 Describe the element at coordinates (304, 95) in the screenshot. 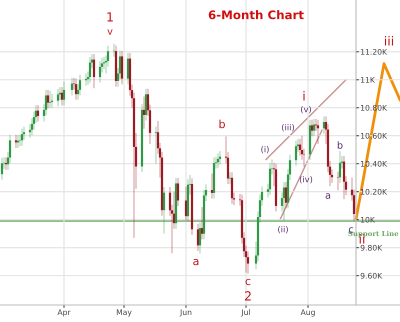

I see `annotation: i` at that location.